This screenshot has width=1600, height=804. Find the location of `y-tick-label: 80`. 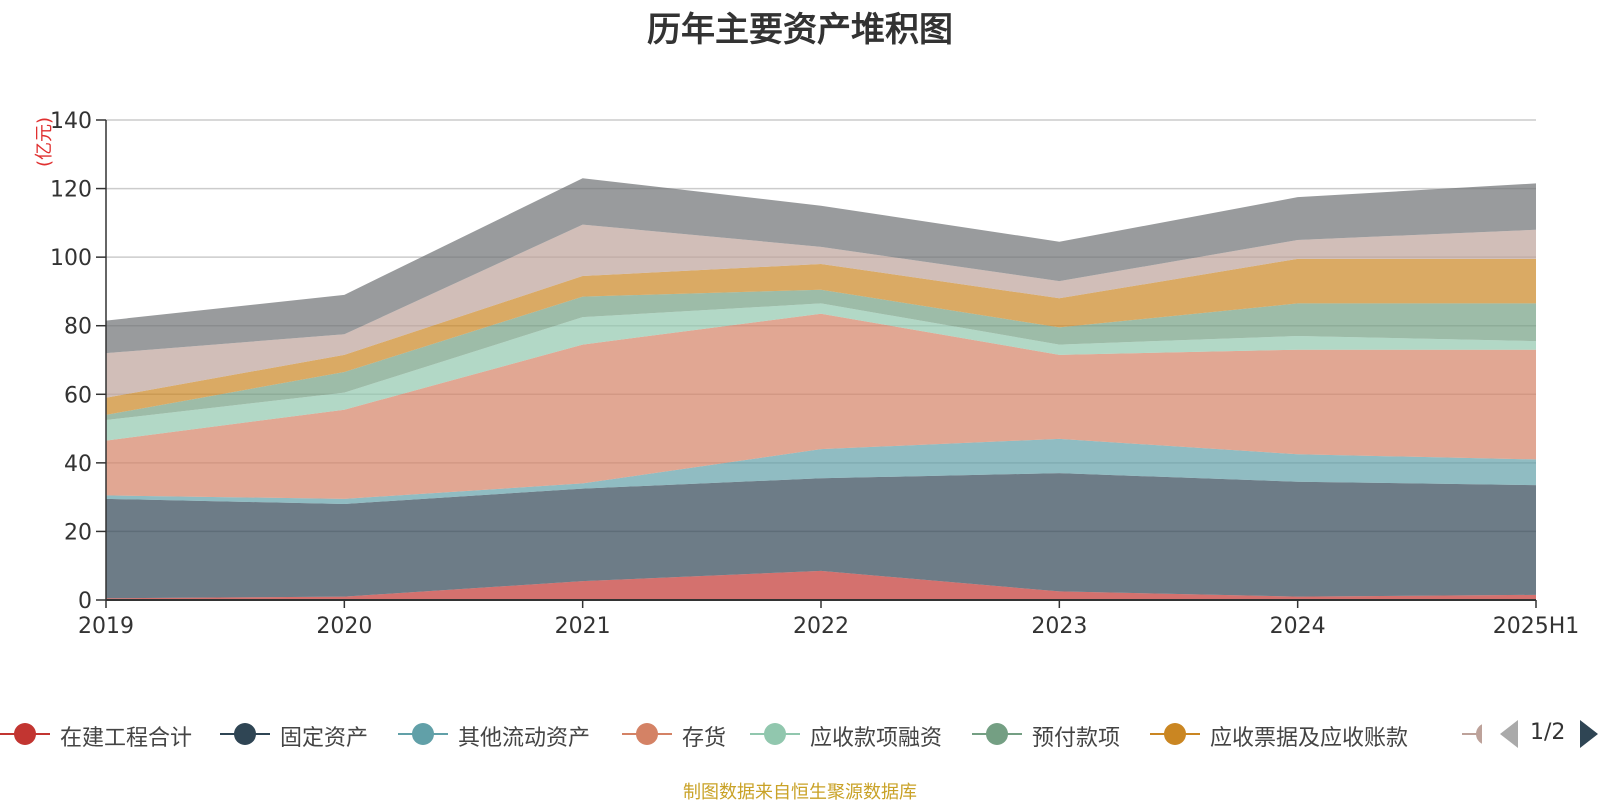

y-tick-label: 80 is located at coordinates (78, 327).